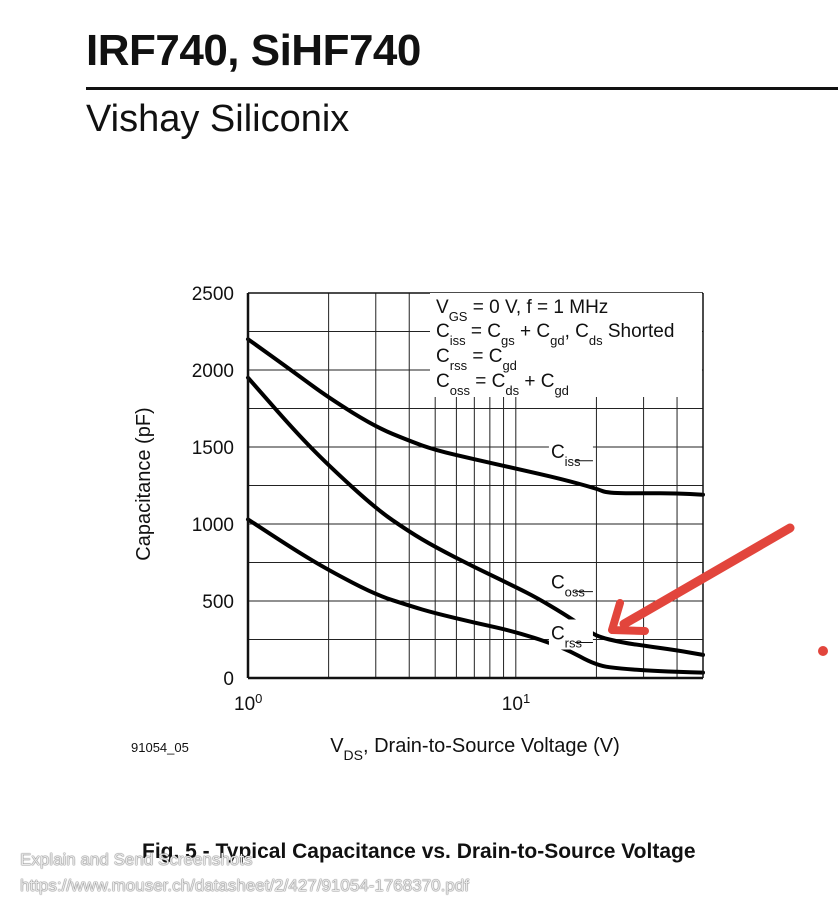 This screenshot has height=917, width=838. Describe the element at coordinates (516, 703) in the screenshot. I see `x-tick-label: 10¹` at that location.